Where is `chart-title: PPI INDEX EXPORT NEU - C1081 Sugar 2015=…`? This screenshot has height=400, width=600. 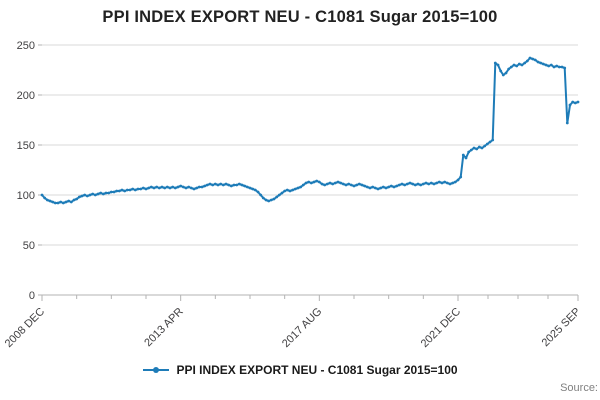
chart-title: PPI INDEX EXPORT NEU - C1081 Sugar 2015=… is located at coordinates (300, 17).